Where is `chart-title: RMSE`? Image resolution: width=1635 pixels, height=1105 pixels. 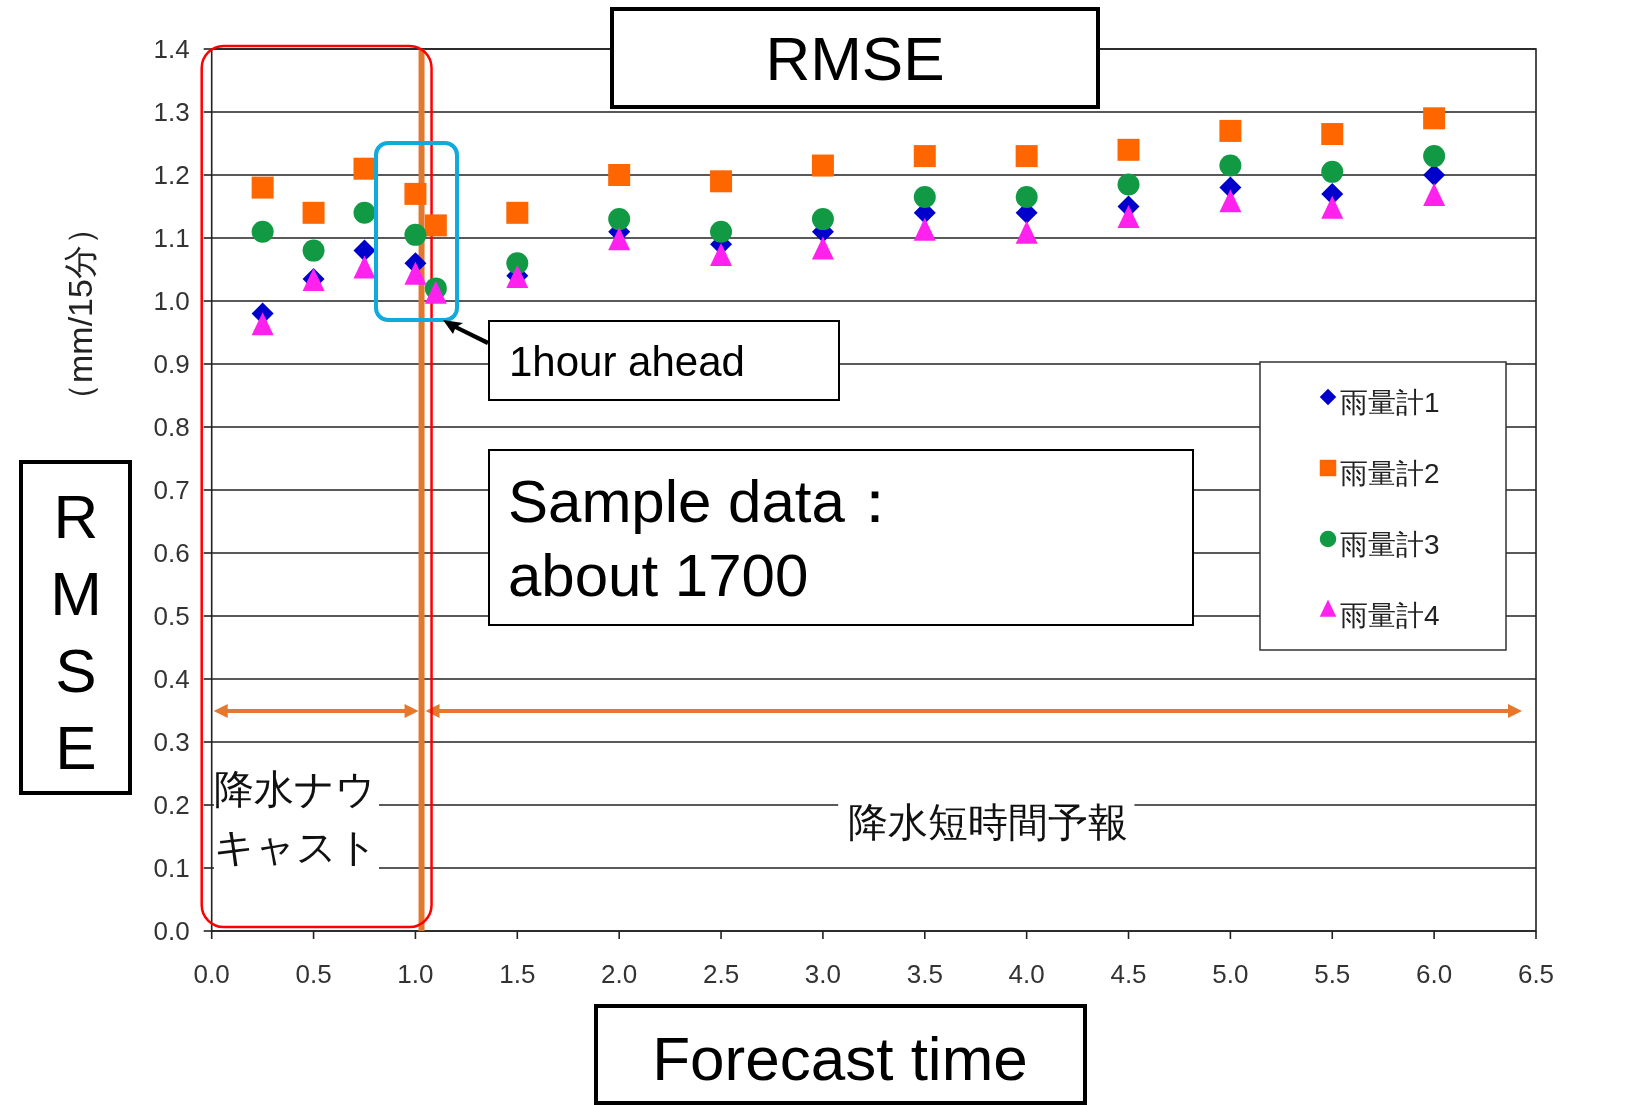
chart-title: RMSE is located at coordinates (855, 58).